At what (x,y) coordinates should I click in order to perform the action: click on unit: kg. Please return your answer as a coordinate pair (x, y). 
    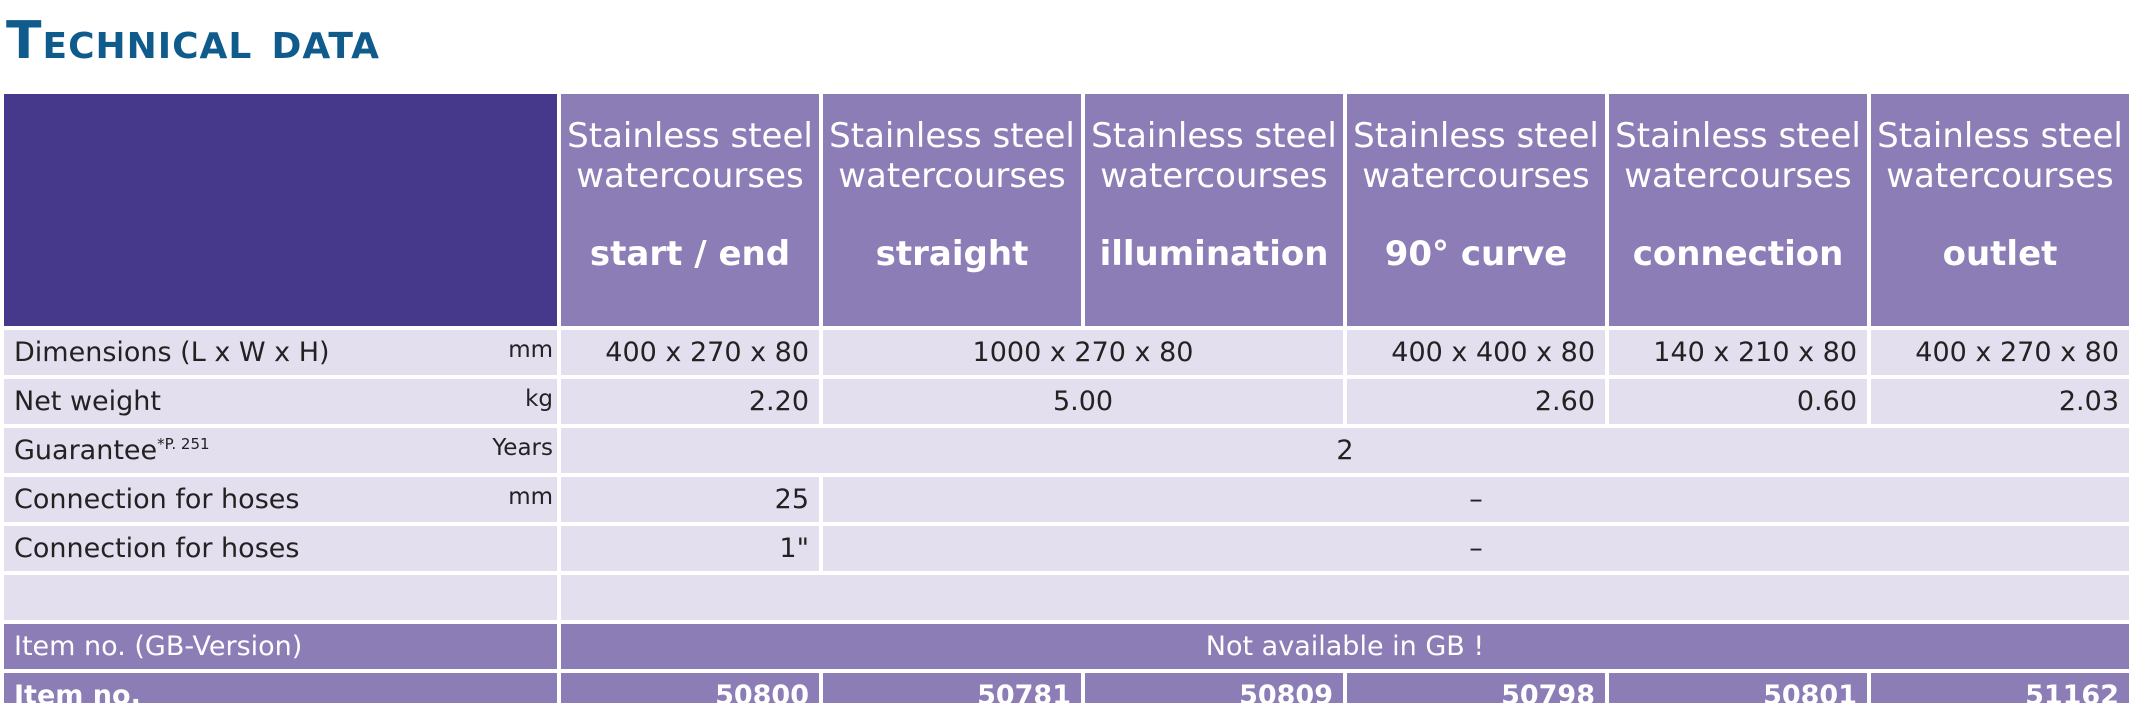
    Looking at the image, I should click on (539, 399).